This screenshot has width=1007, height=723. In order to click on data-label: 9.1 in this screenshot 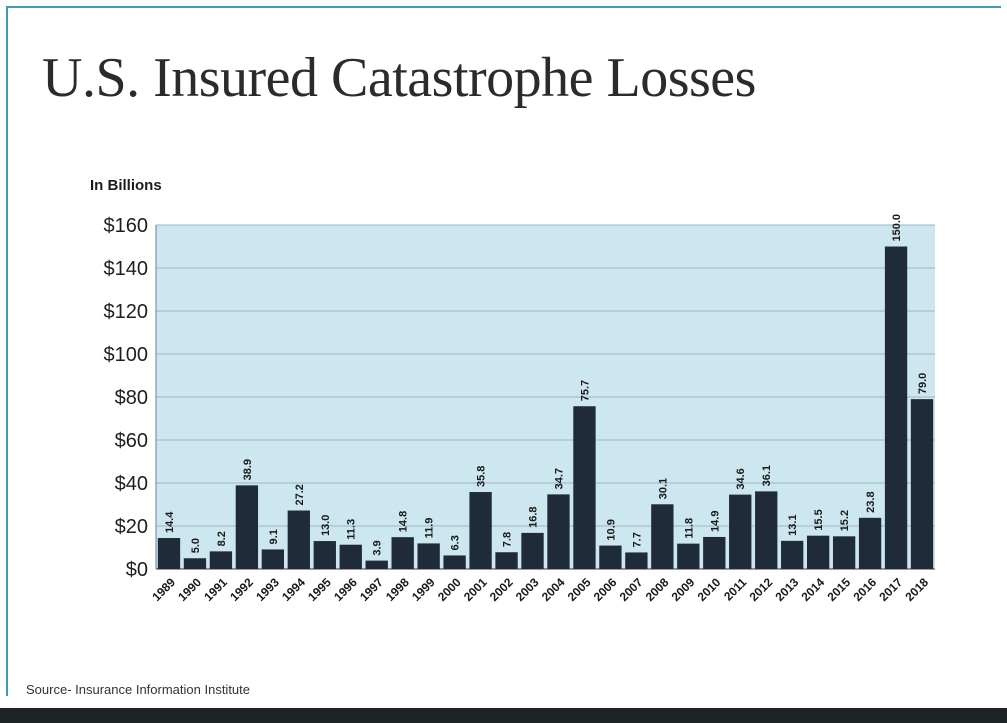, I will do `click(274, 536)`.